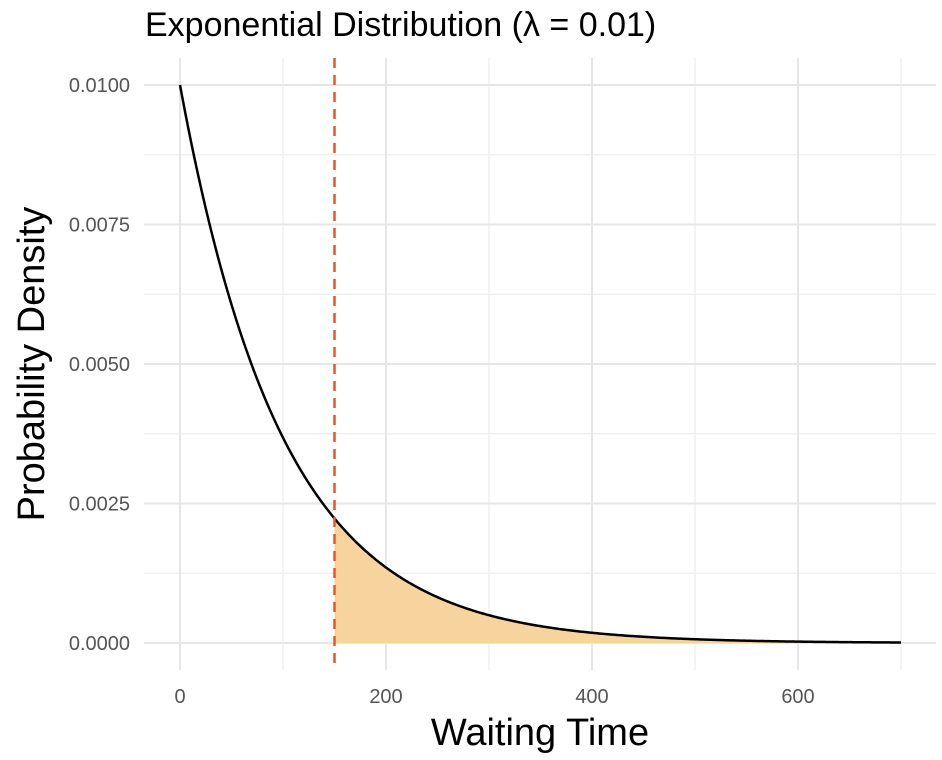 This screenshot has width=942, height=760. I want to click on y-tick-label: 0.0000, so click(99, 644).